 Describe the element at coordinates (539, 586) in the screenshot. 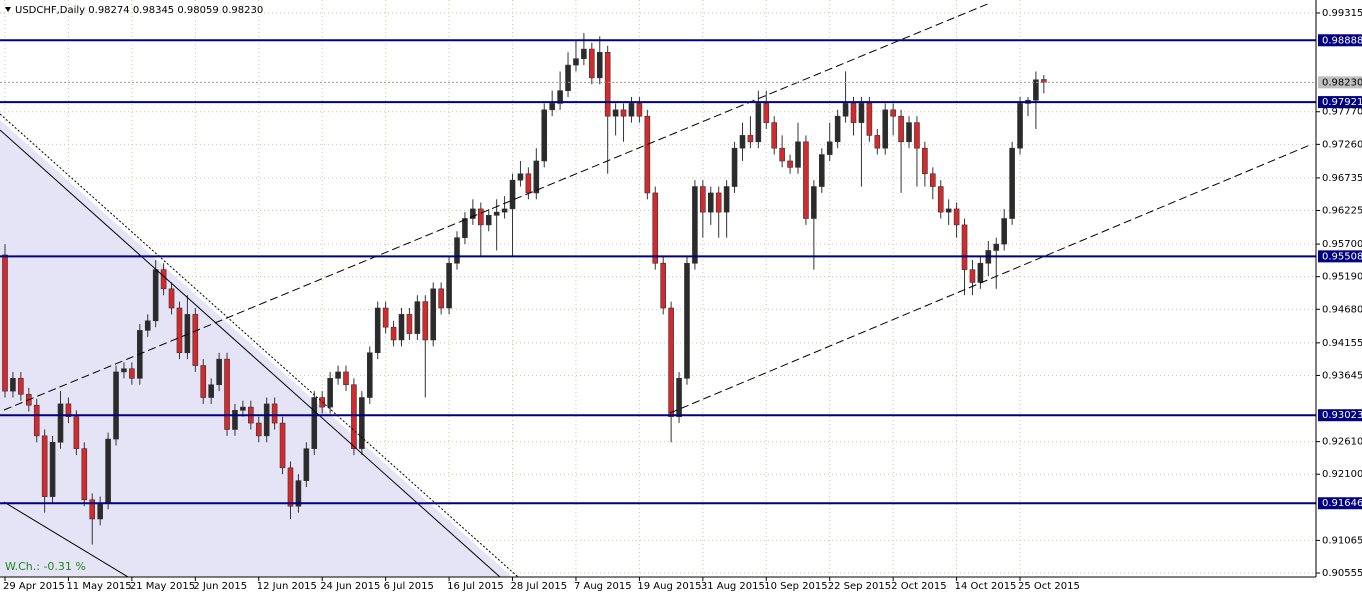

I see `x-tick-label: 28 Jul 2015` at that location.